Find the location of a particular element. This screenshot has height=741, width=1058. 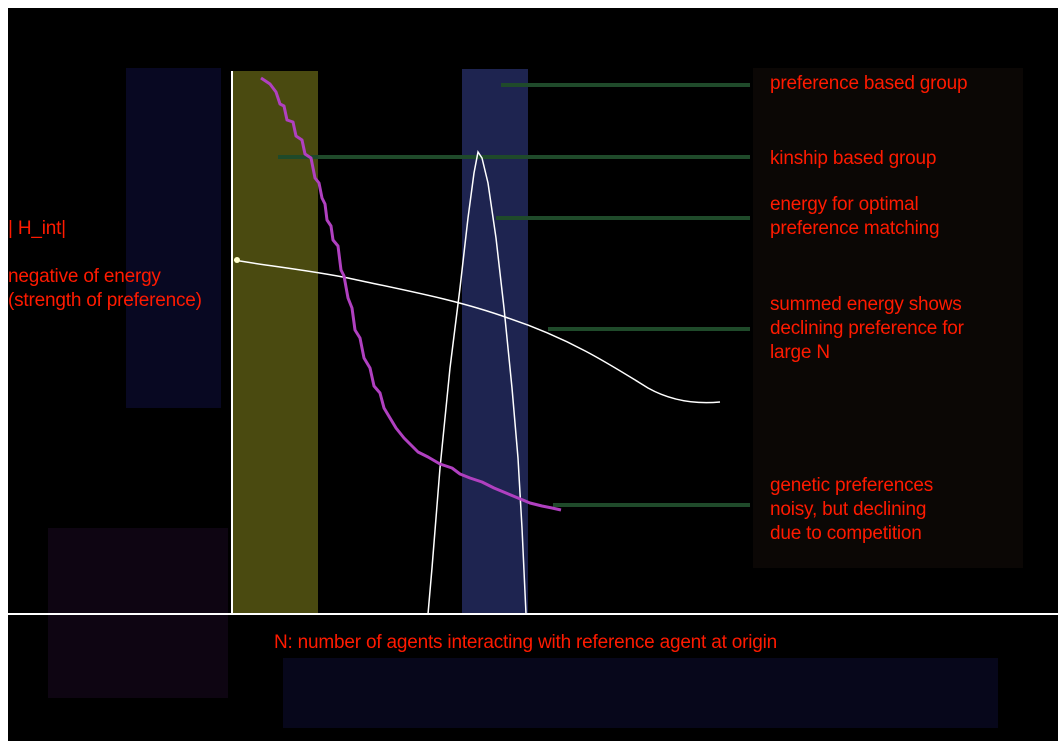

label-kinship-group: kinship based group is located at coordinates (853, 158).